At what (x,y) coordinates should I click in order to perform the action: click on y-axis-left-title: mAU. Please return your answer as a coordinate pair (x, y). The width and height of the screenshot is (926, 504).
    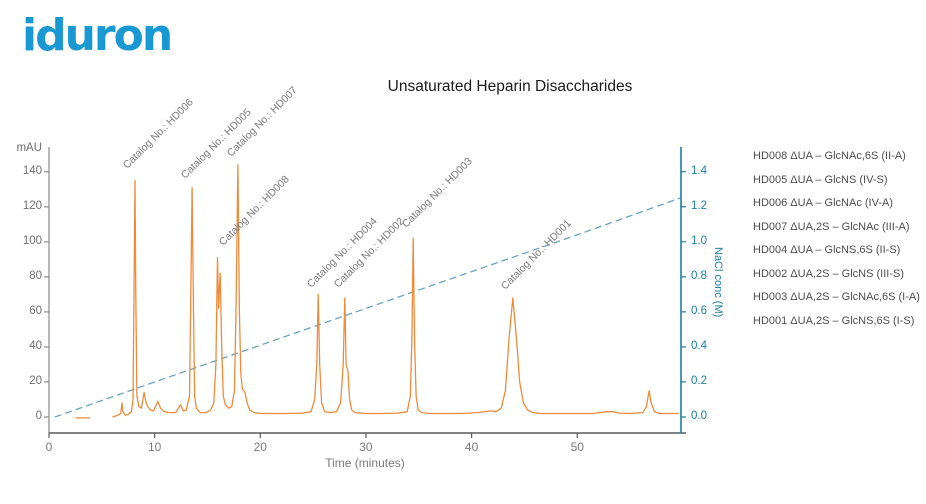
    Looking at the image, I should click on (29, 148).